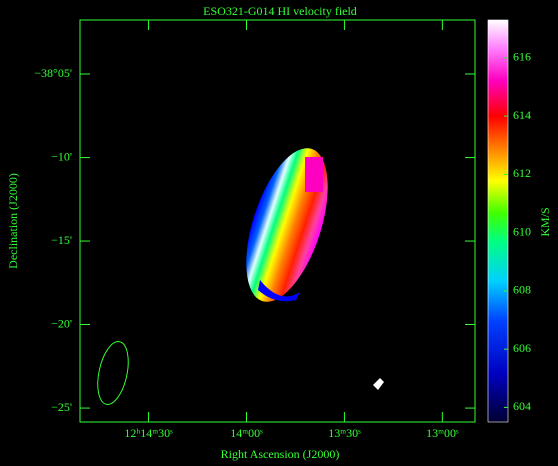  Describe the element at coordinates (61, 323) in the screenshot. I see `y-tick-label: −20'` at that location.